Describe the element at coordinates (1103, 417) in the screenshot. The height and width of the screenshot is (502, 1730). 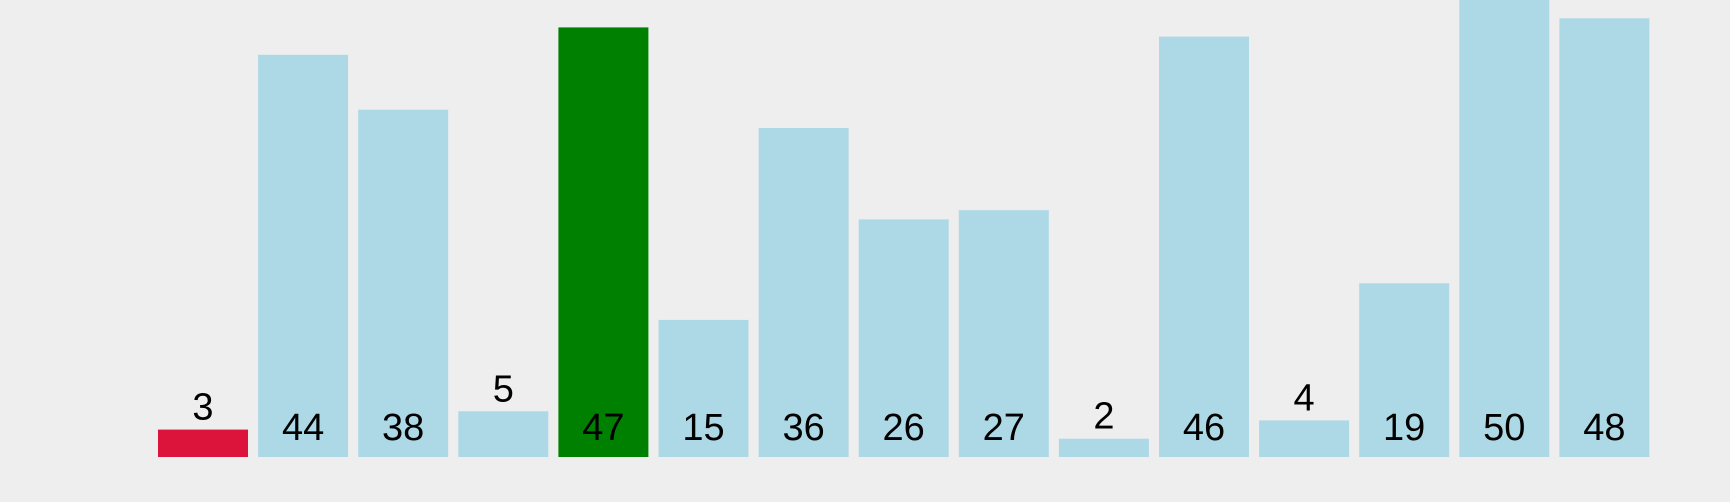
I see `bar-label-9: 2` at that location.